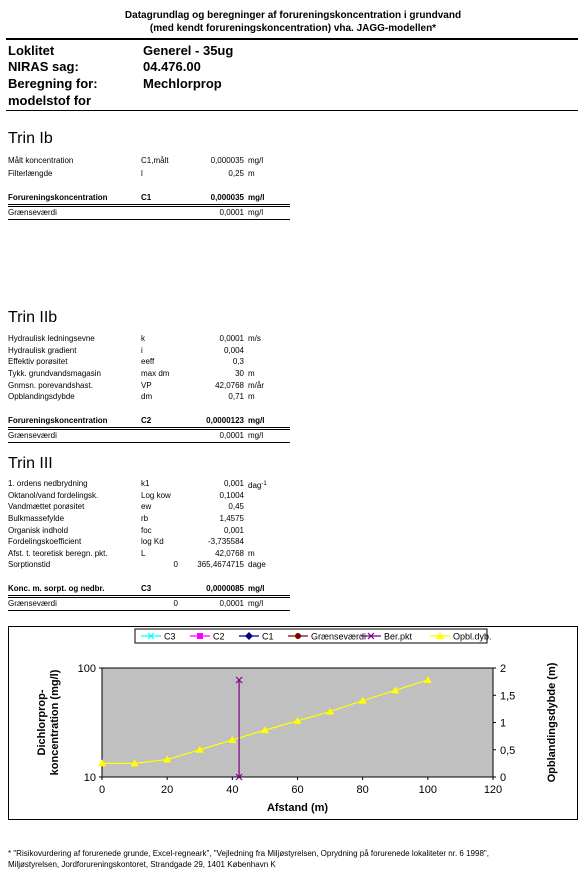 Image resolution: width=586 pixels, height=880 pixels. I want to click on row-symbol: rb, so click(145, 518).